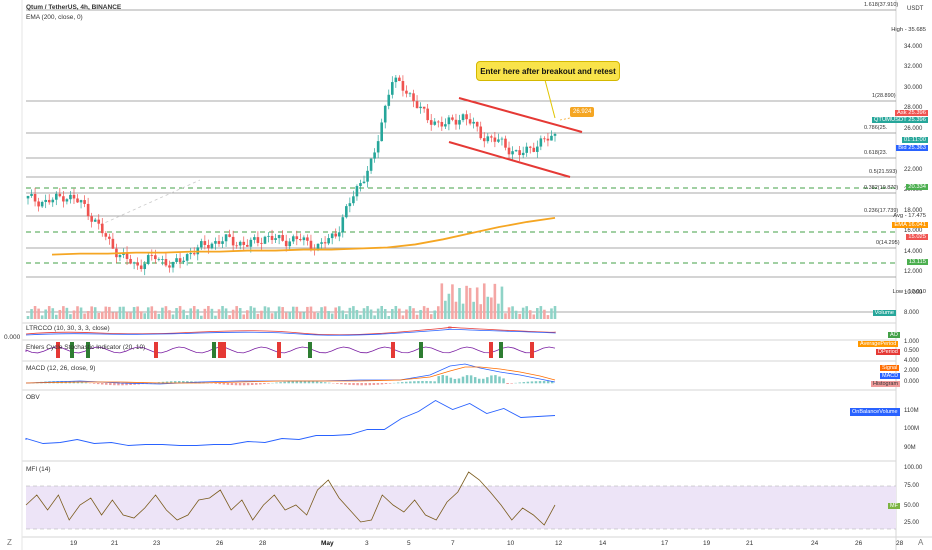 The width and height of the screenshot is (932, 550). Describe the element at coordinates (917, 262) in the screenshot. I see `price-tag: 13.115` at that location.